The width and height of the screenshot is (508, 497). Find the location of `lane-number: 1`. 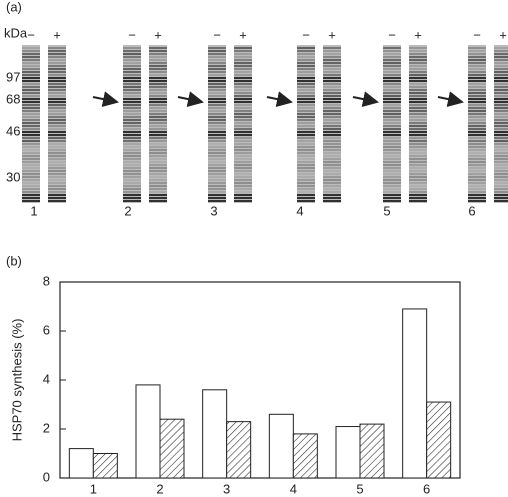

lane-number: 1 is located at coordinates (33, 210).